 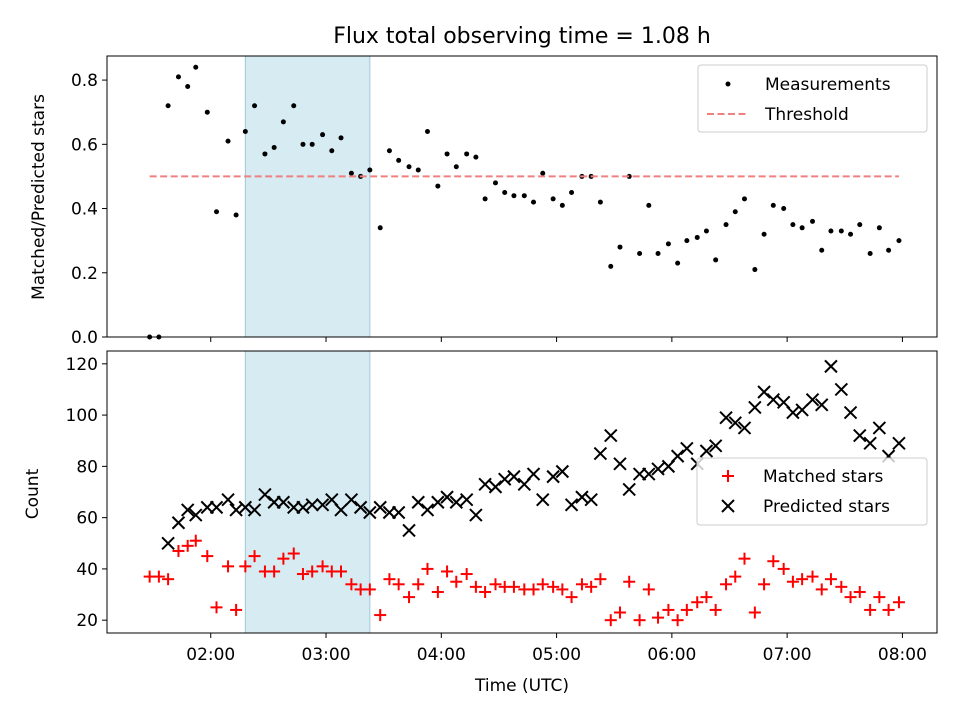 I want to click on top-y-tick-label: 0.4, so click(x=84, y=210).